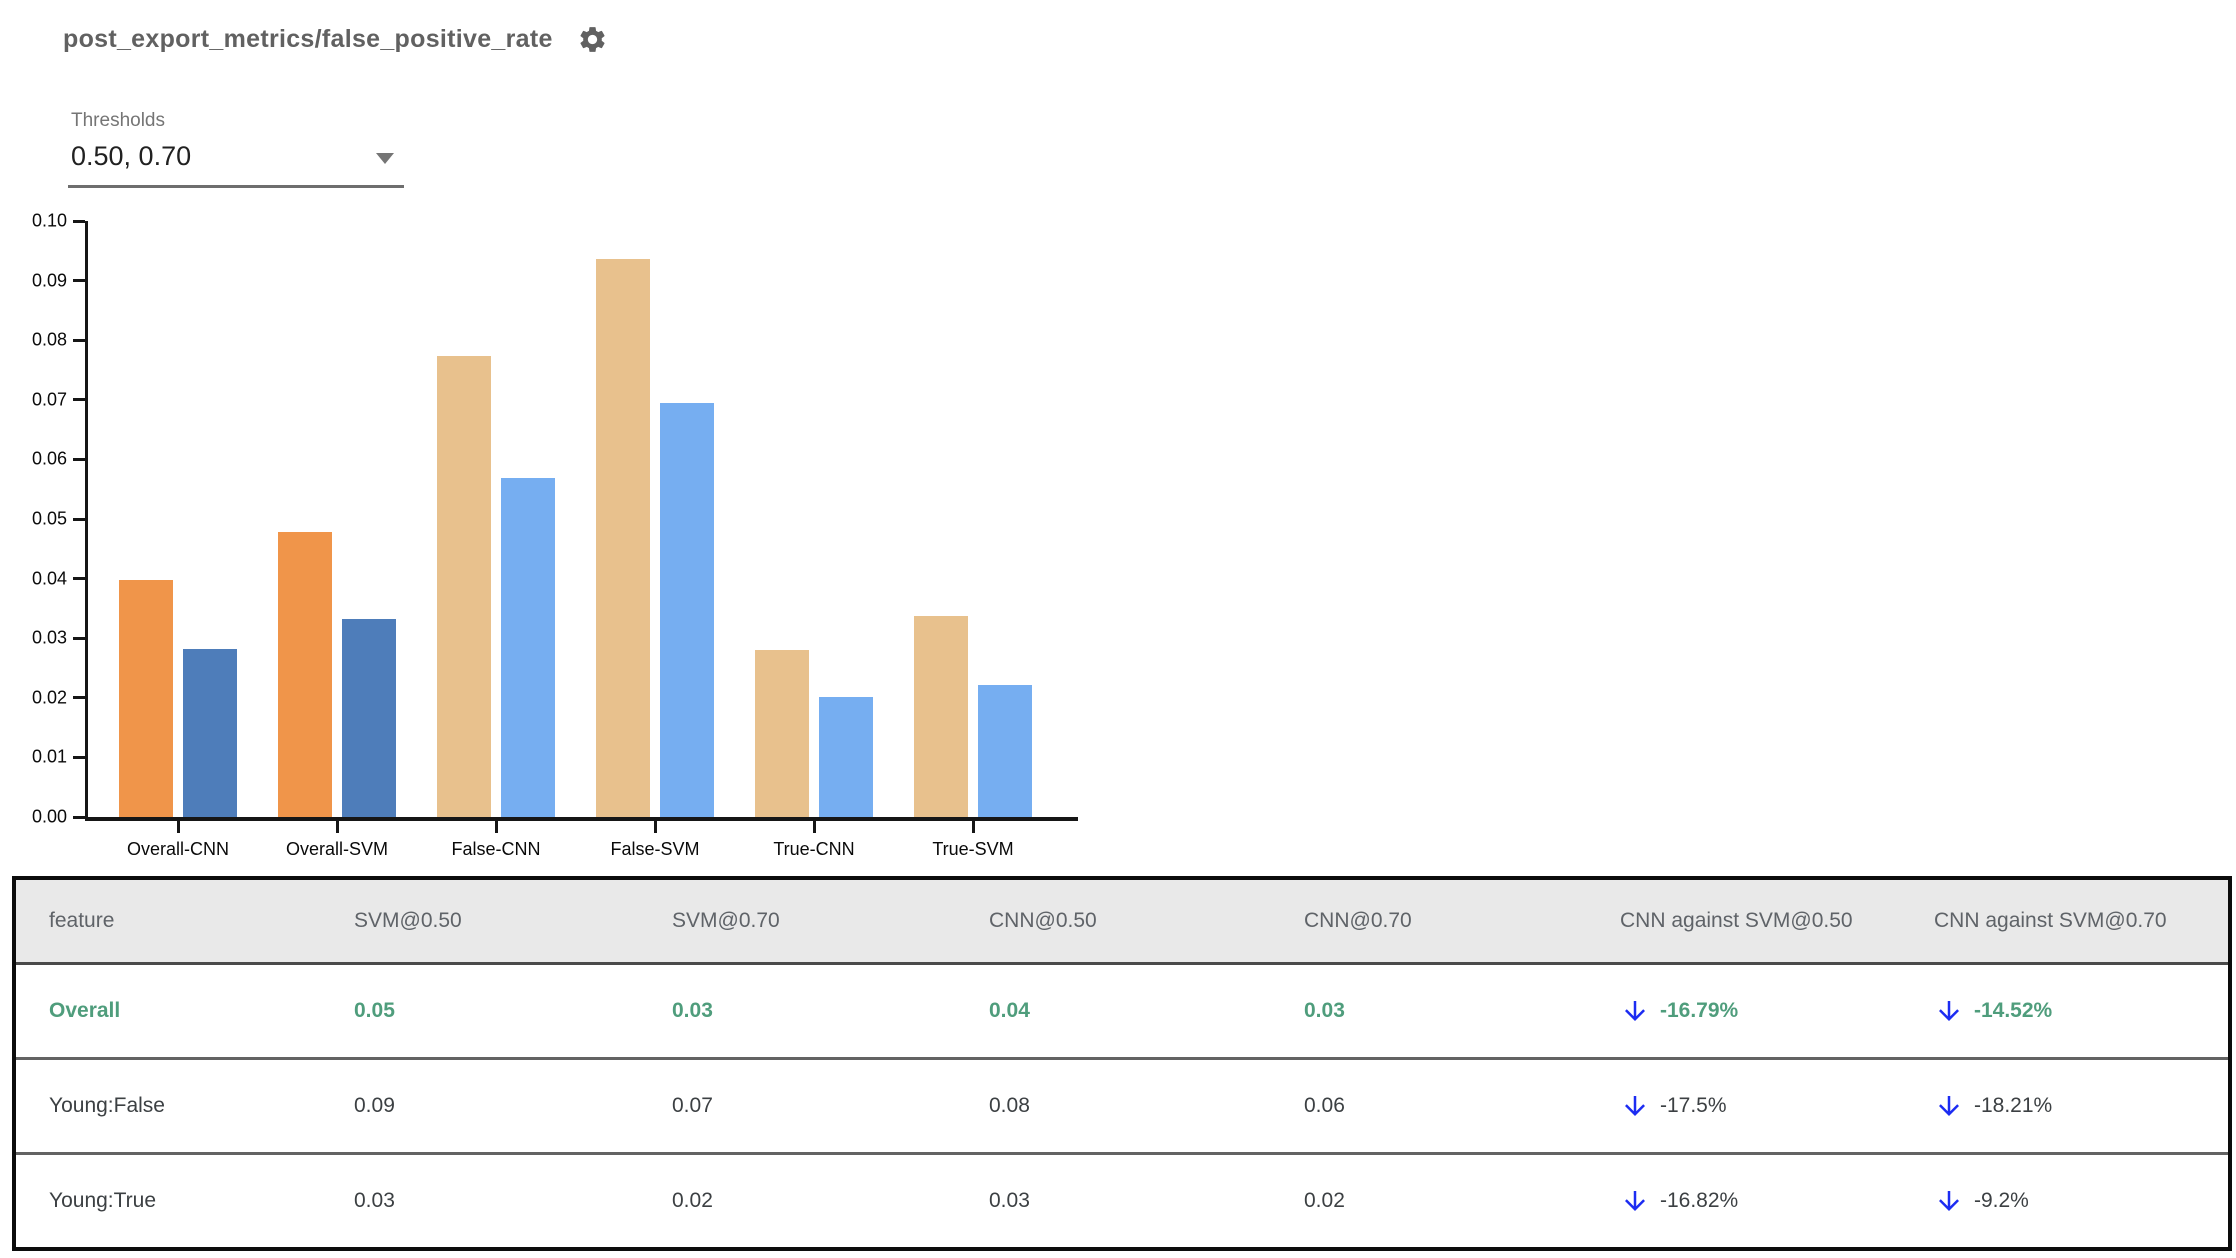 This screenshot has width=2236, height=1258. I want to click on column-header: feature, so click(184, 921).